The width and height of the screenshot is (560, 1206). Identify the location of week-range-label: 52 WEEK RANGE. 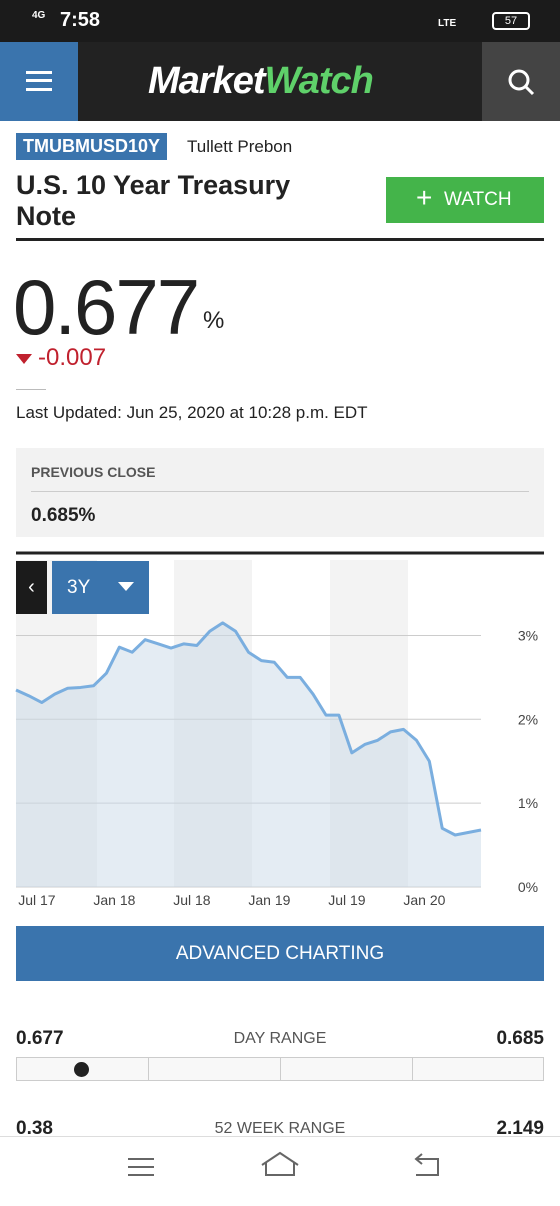
(280, 1128).